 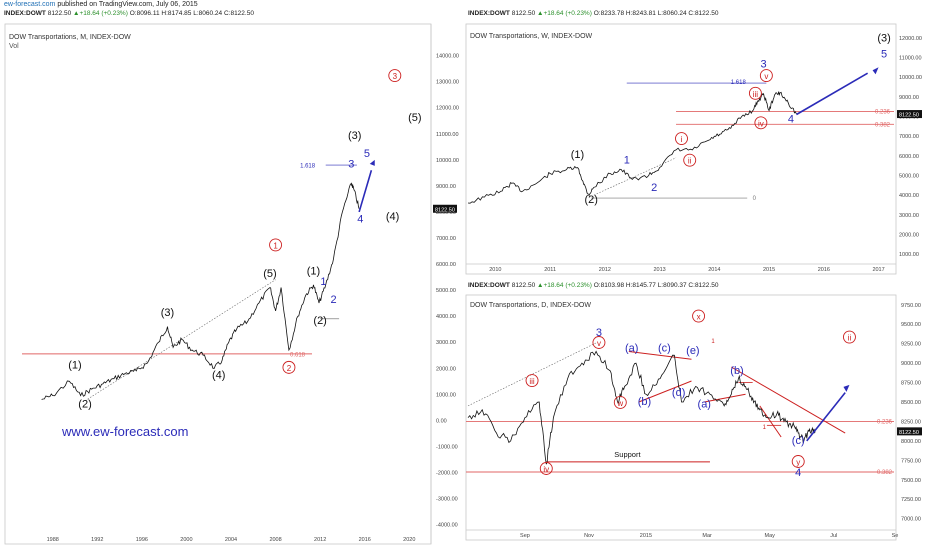 What do you see at coordinates (833, 536) in the screenshot?
I see `x-tick-label: Jul` at bounding box center [833, 536].